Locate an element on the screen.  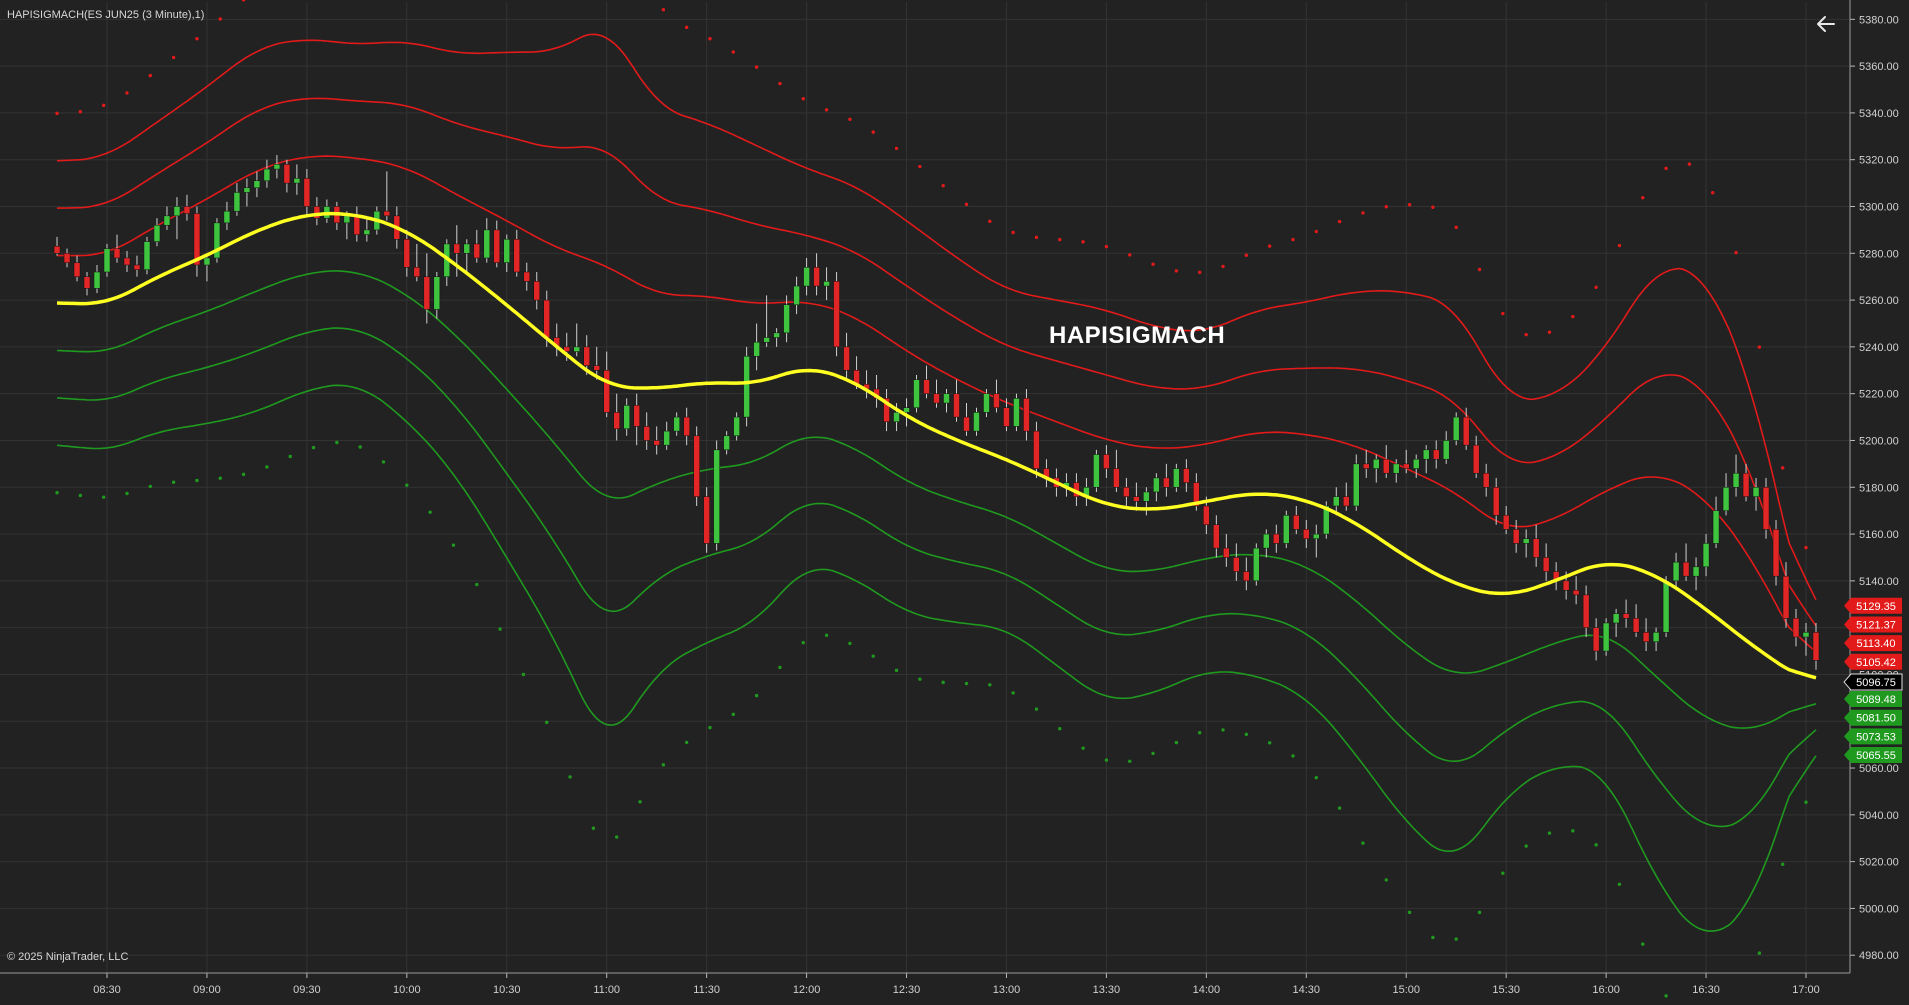
x-tick-label: 09:00 is located at coordinates (207, 990).